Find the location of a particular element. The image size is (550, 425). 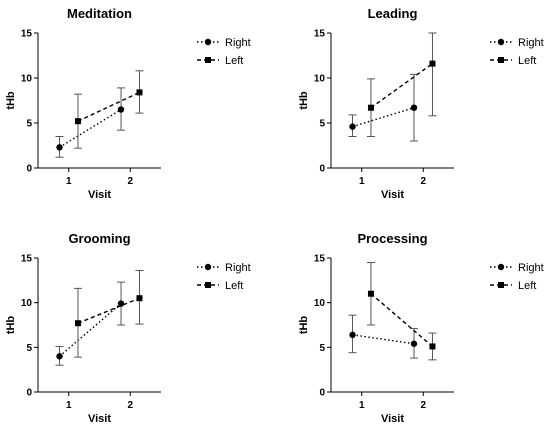

chart-title: Meditation is located at coordinates (99, 13).